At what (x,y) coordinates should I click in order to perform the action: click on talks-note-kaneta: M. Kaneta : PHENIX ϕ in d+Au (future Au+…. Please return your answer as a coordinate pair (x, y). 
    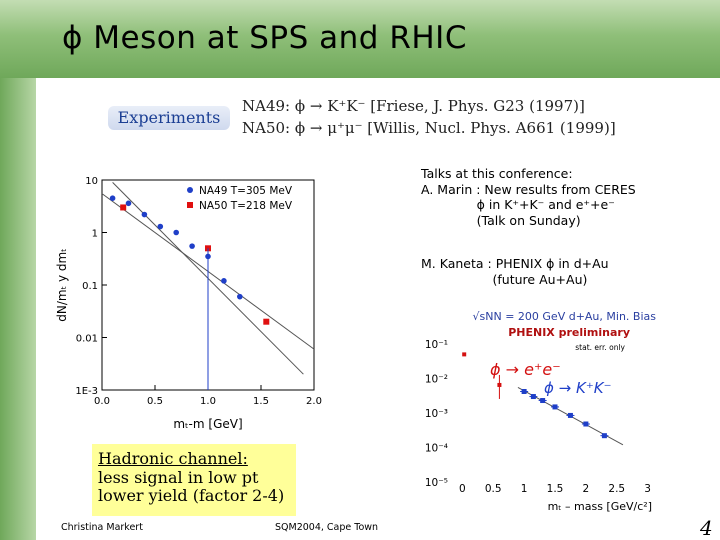
    Looking at the image, I should click on (515, 271).